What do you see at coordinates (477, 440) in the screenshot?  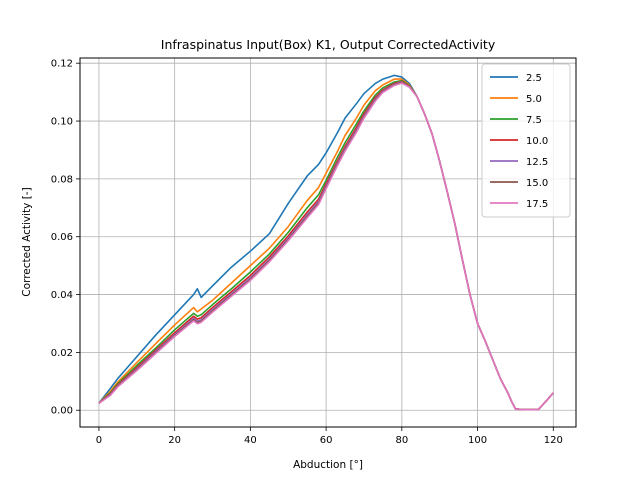 I see `x-tick-label: 100` at bounding box center [477, 440].